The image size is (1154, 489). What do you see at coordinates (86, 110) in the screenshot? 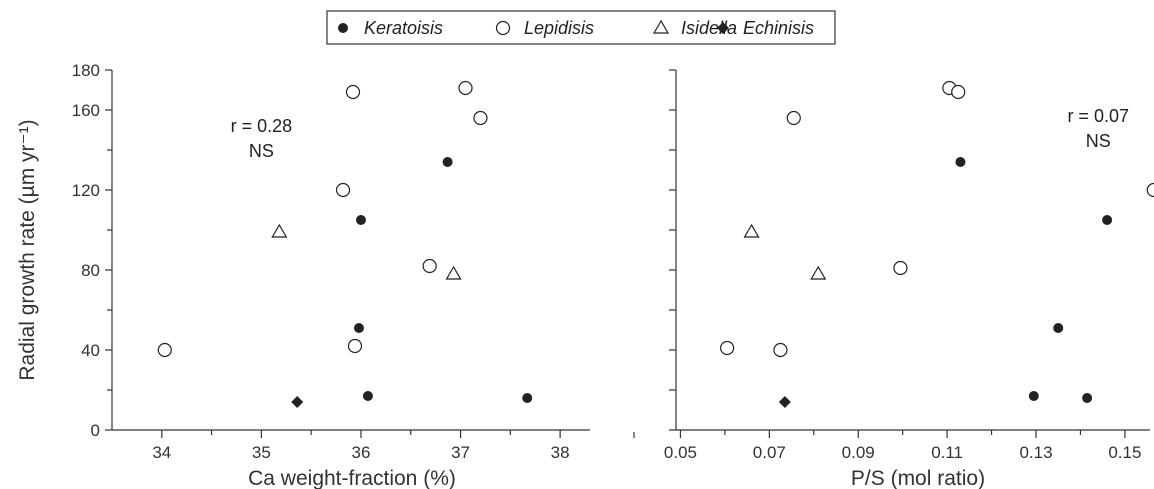
I see `y-tick-label: 160` at bounding box center [86, 110].